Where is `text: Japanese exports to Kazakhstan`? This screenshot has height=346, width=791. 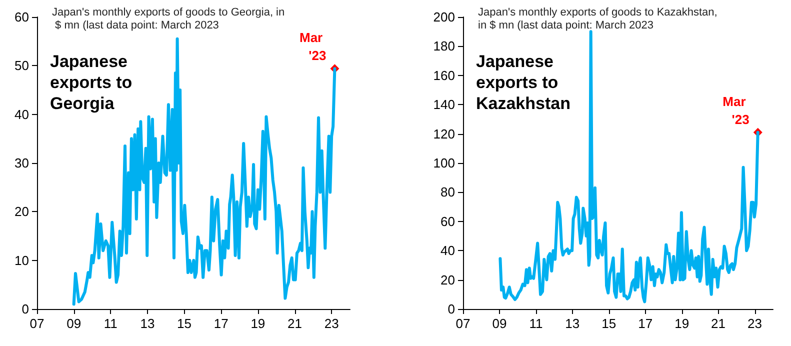
text: Japanese exports to Kazakhstan is located at coordinates (523, 82).